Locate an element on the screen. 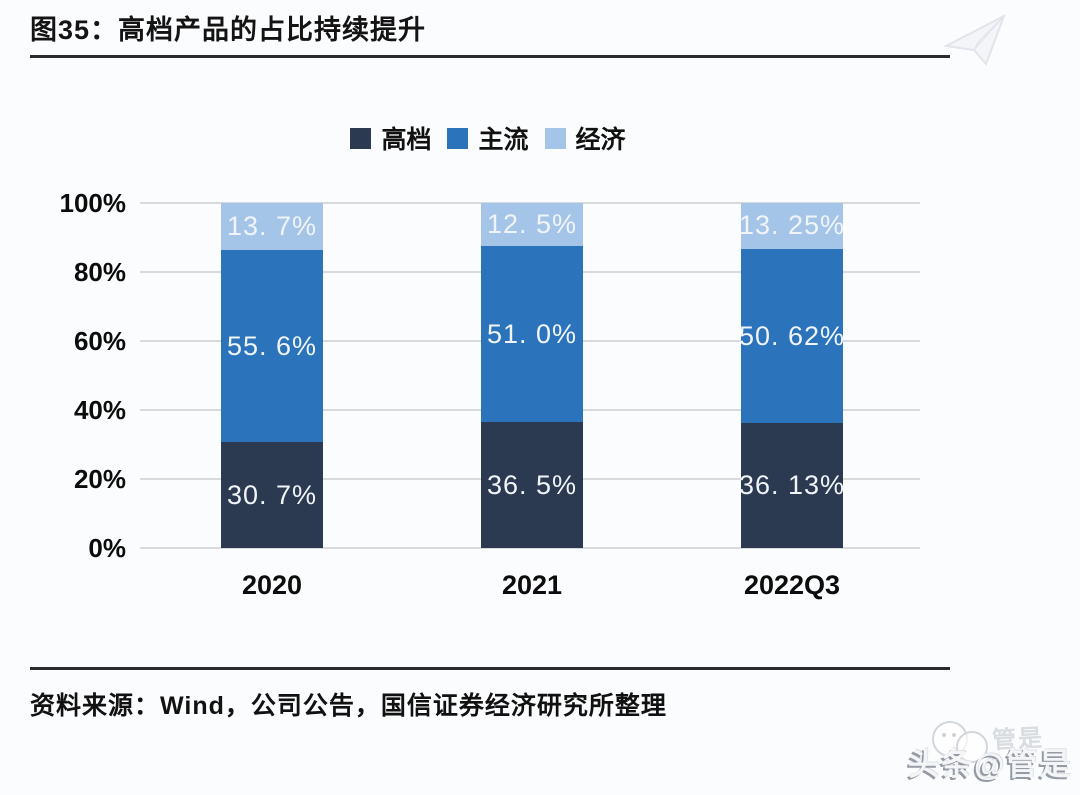 The width and height of the screenshot is (1080, 795). legend-label: 主流 is located at coordinates (503, 140).